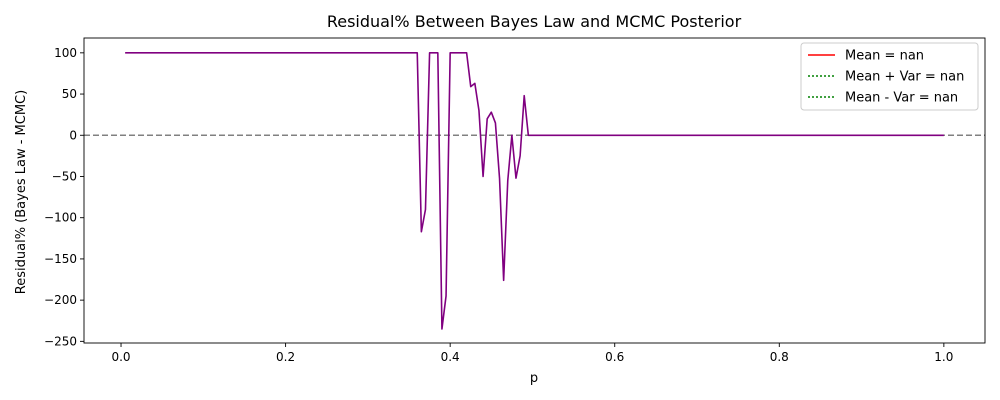 The width and height of the screenshot is (1000, 400). What do you see at coordinates (73, 135) in the screenshot?
I see `y-tick-label: 0` at bounding box center [73, 135].